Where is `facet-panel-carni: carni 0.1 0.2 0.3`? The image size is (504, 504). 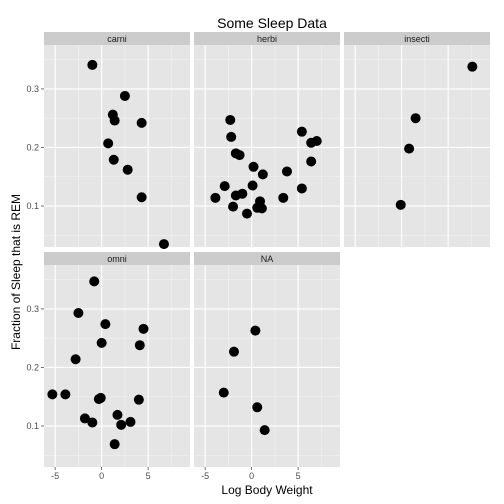
facet-panel-carni: carni 0.1 0.2 0.3 is located at coordinates (108, 140).